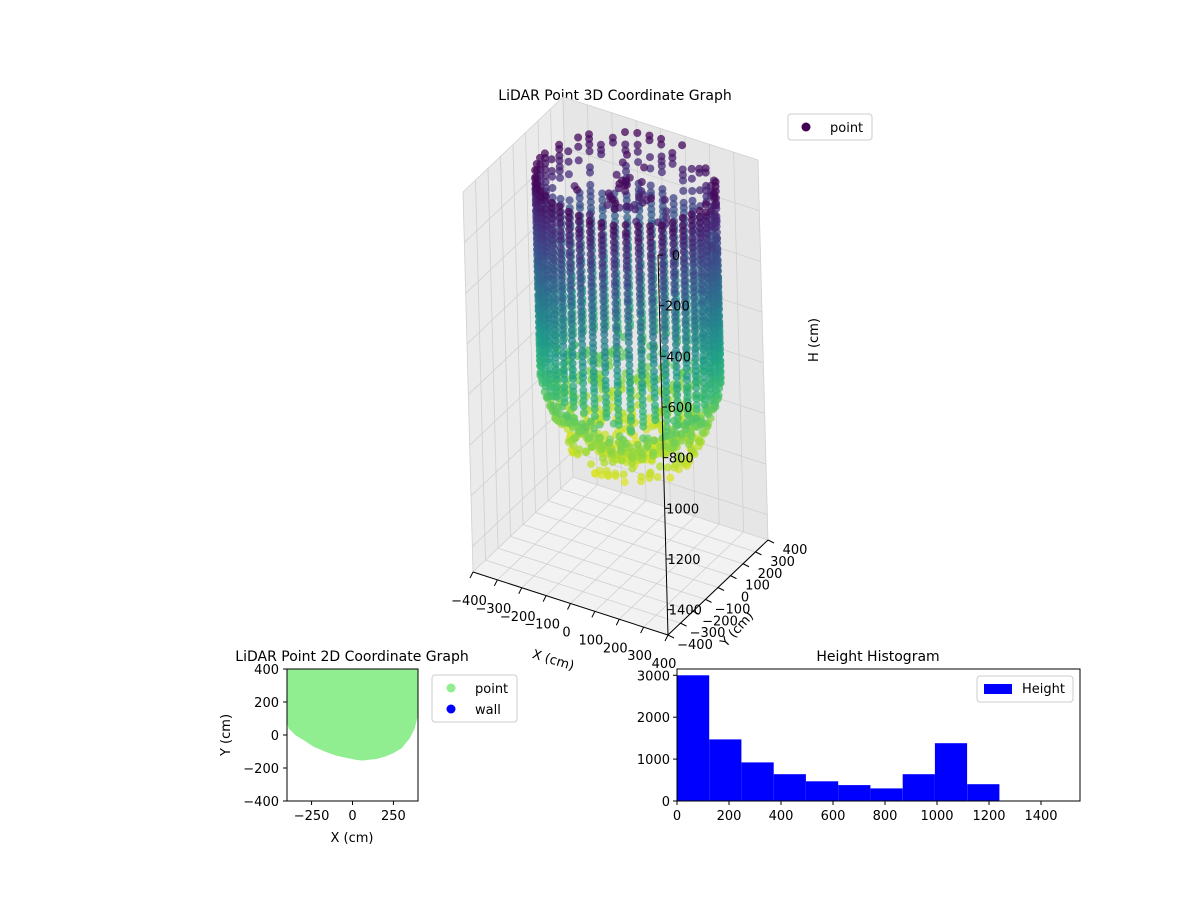  Describe the element at coordinates (683, 560) in the screenshot. I see `3d-z-tick-label: 1200` at that location.